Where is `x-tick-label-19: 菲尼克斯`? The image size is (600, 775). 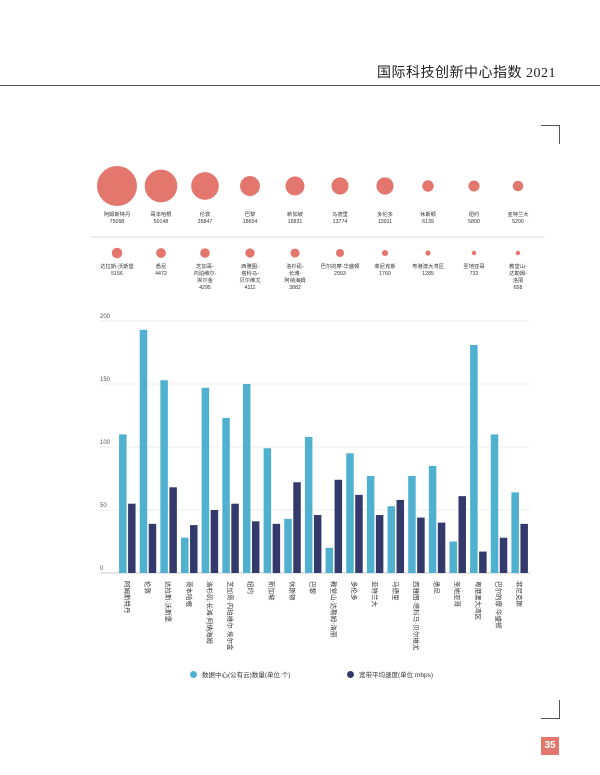
x-tick-label-19: 菲尼克斯 is located at coordinates (519, 594).